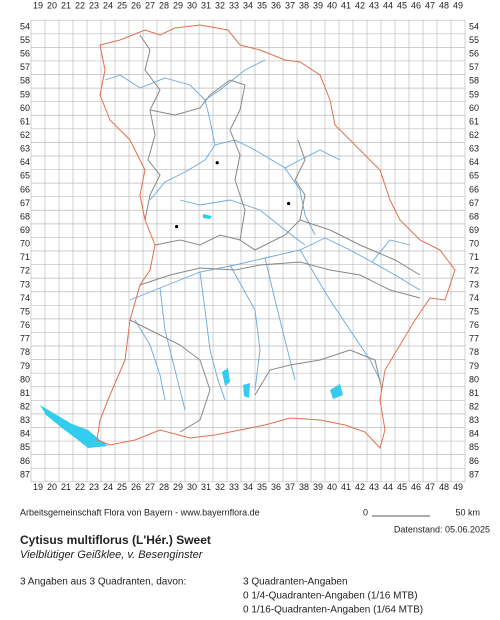 This screenshot has height=620, width=500. What do you see at coordinates (474, 420) in the screenshot?
I see `row-label: 83` at bounding box center [474, 420].